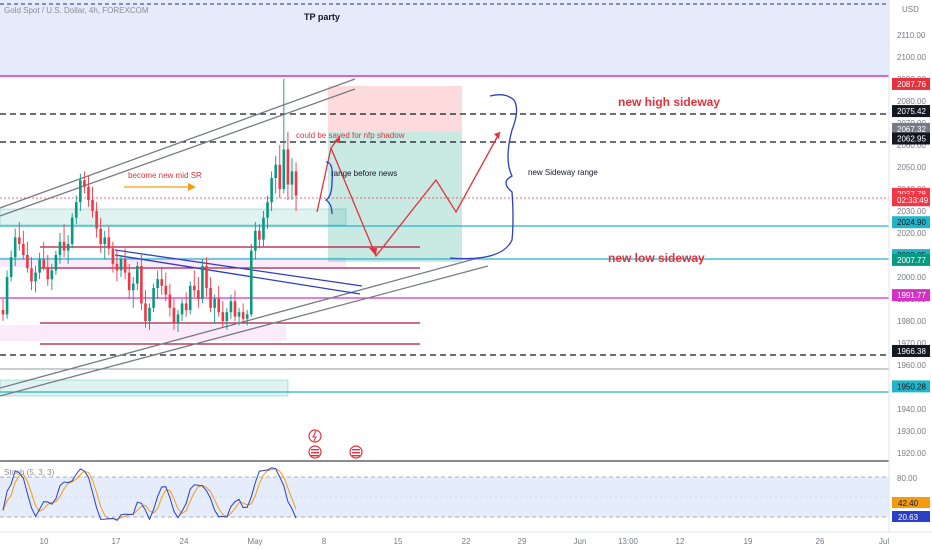 This screenshot has height=550, width=932. Describe the element at coordinates (911, 111) in the screenshot. I see `price-badge-label: 2075.42` at that location.